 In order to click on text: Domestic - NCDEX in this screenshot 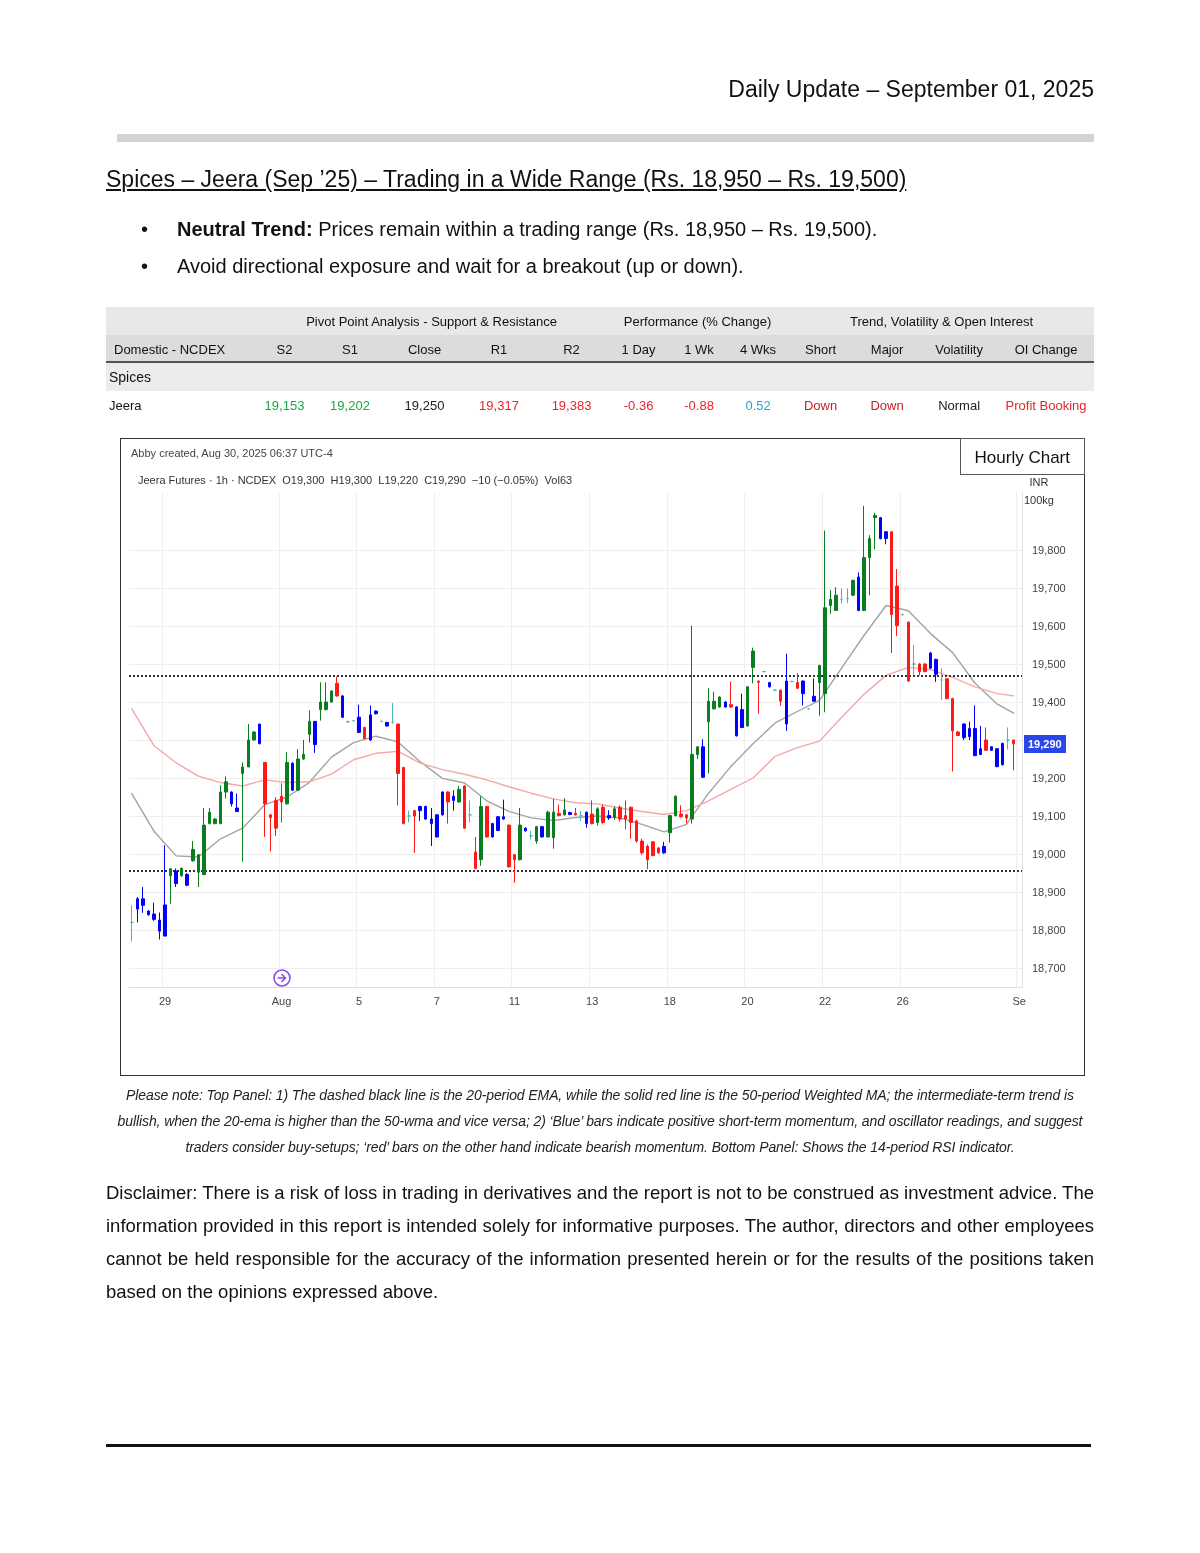, I will do `click(170, 349)`.